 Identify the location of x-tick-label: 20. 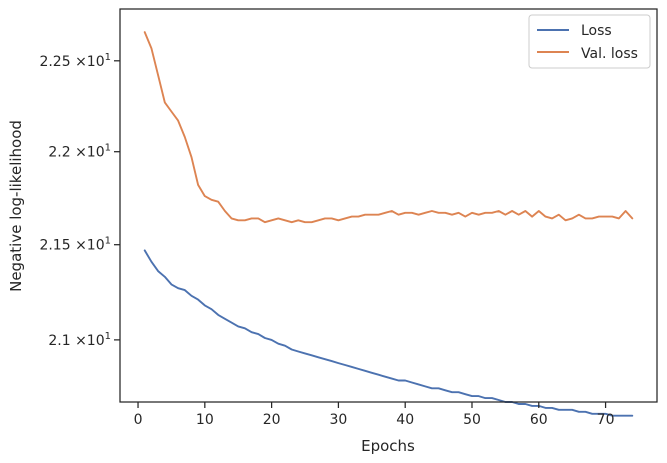
(272, 420).